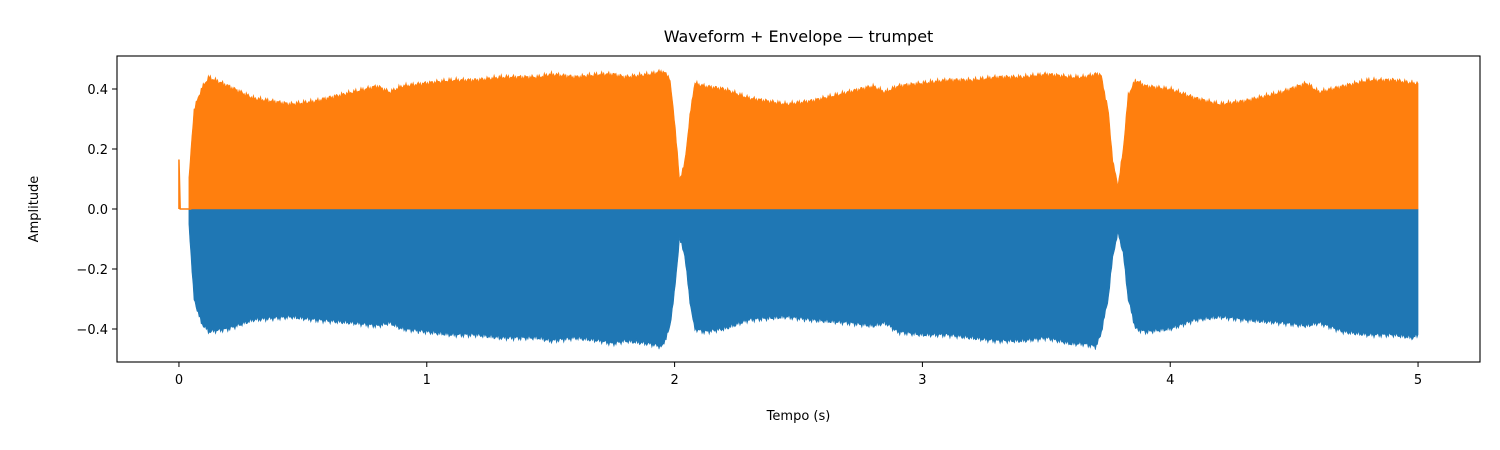 The height and width of the screenshot is (450, 1500). I want to click on x-tick-label: 4, so click(1170, 380).